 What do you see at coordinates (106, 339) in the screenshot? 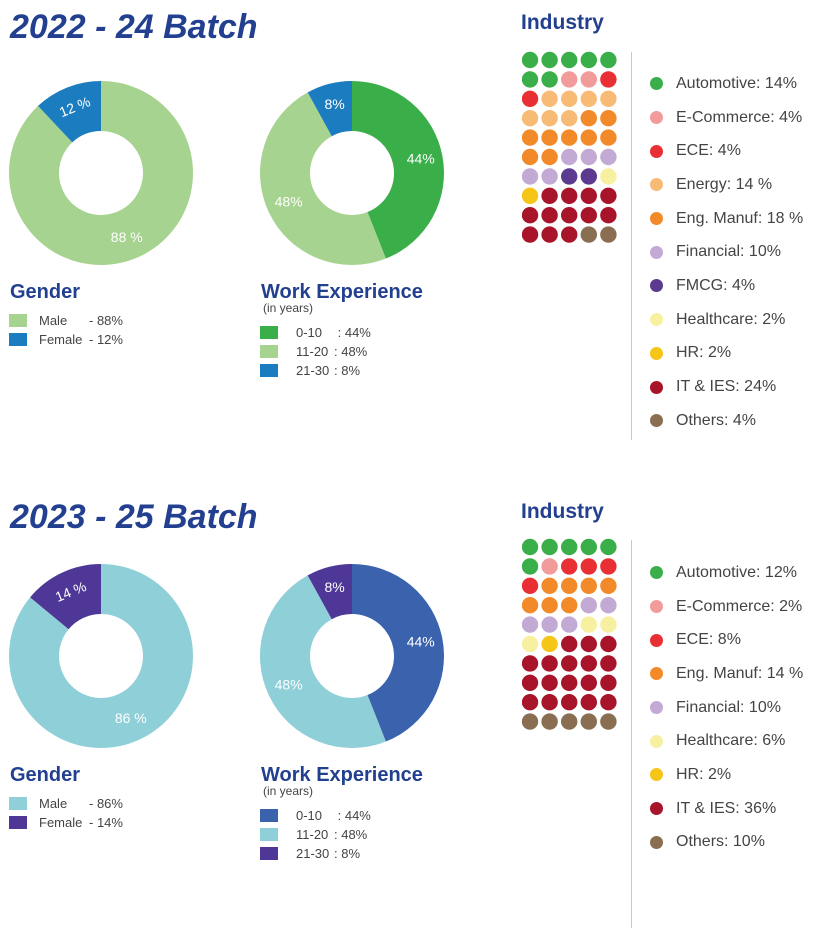
I see `legend-value: - 12%` at bounding box center [106, 339].